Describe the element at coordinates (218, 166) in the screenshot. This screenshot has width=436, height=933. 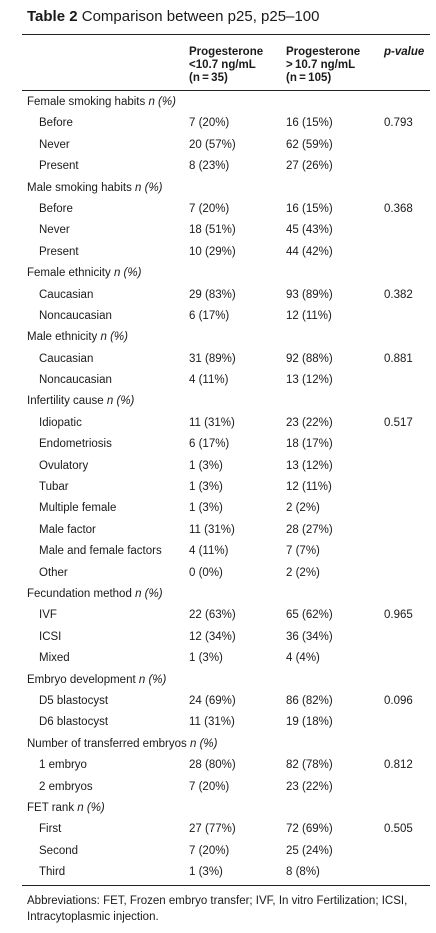
I see `table-row: Present 8 (23%) 27 (26%)` at that location.